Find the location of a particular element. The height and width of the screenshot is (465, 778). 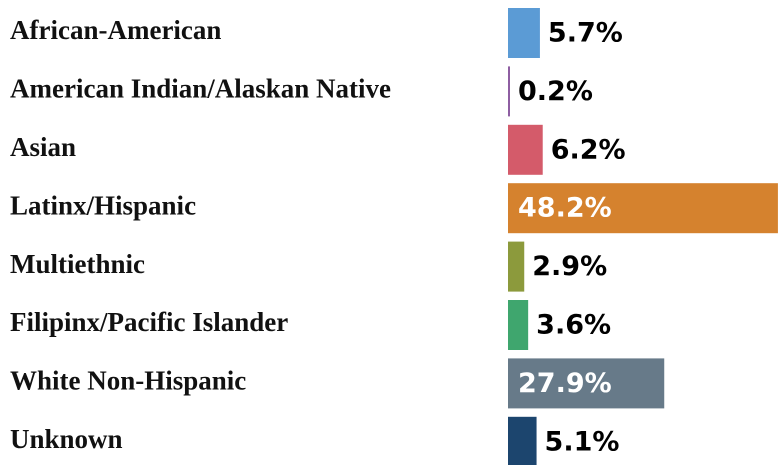

value-label: 5.1% is located at coordinates (582, 441).